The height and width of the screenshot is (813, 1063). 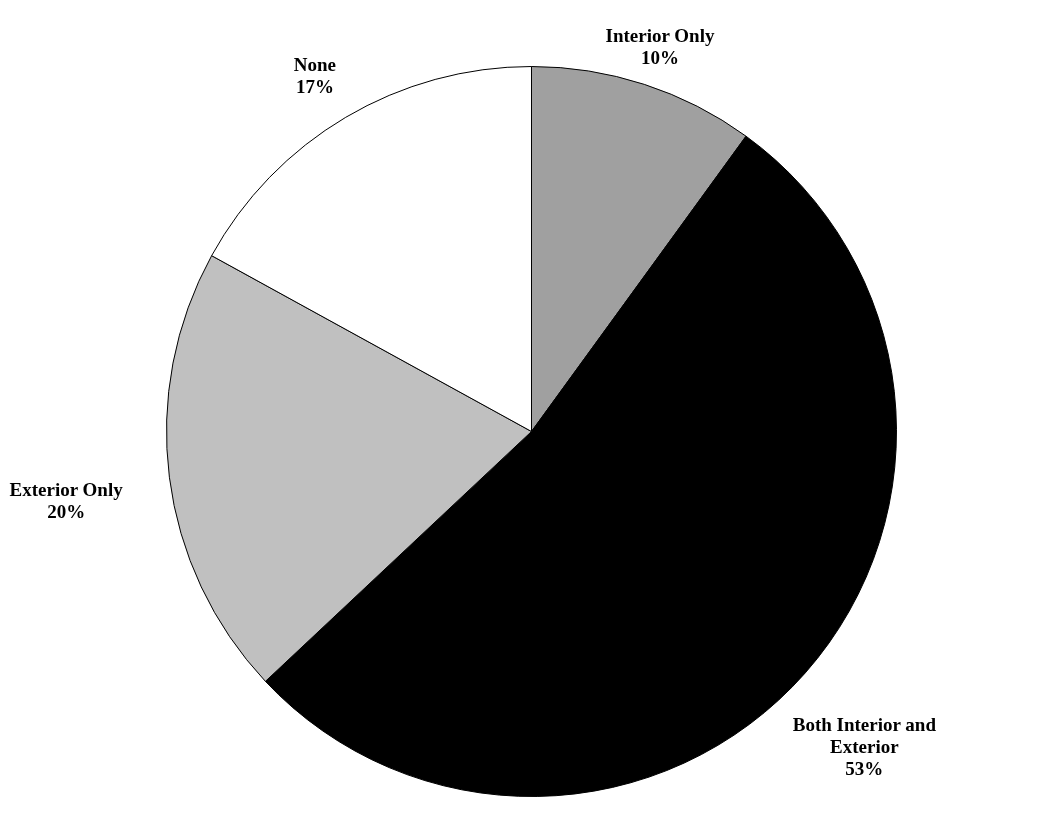 What do you see at coordinates (864, 768) in the screenshot?
I see `data-label: 53%` at bounding box center [864, 768].